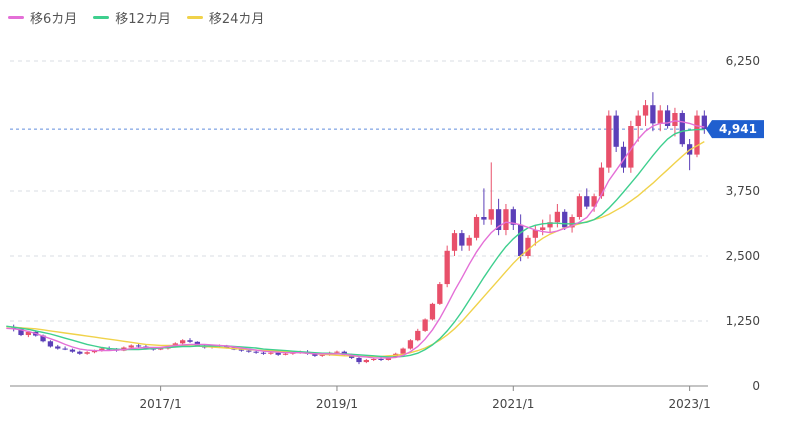 The image size is (792, 423). I want to click on legend-swatch-ma24, so click(194, 17).